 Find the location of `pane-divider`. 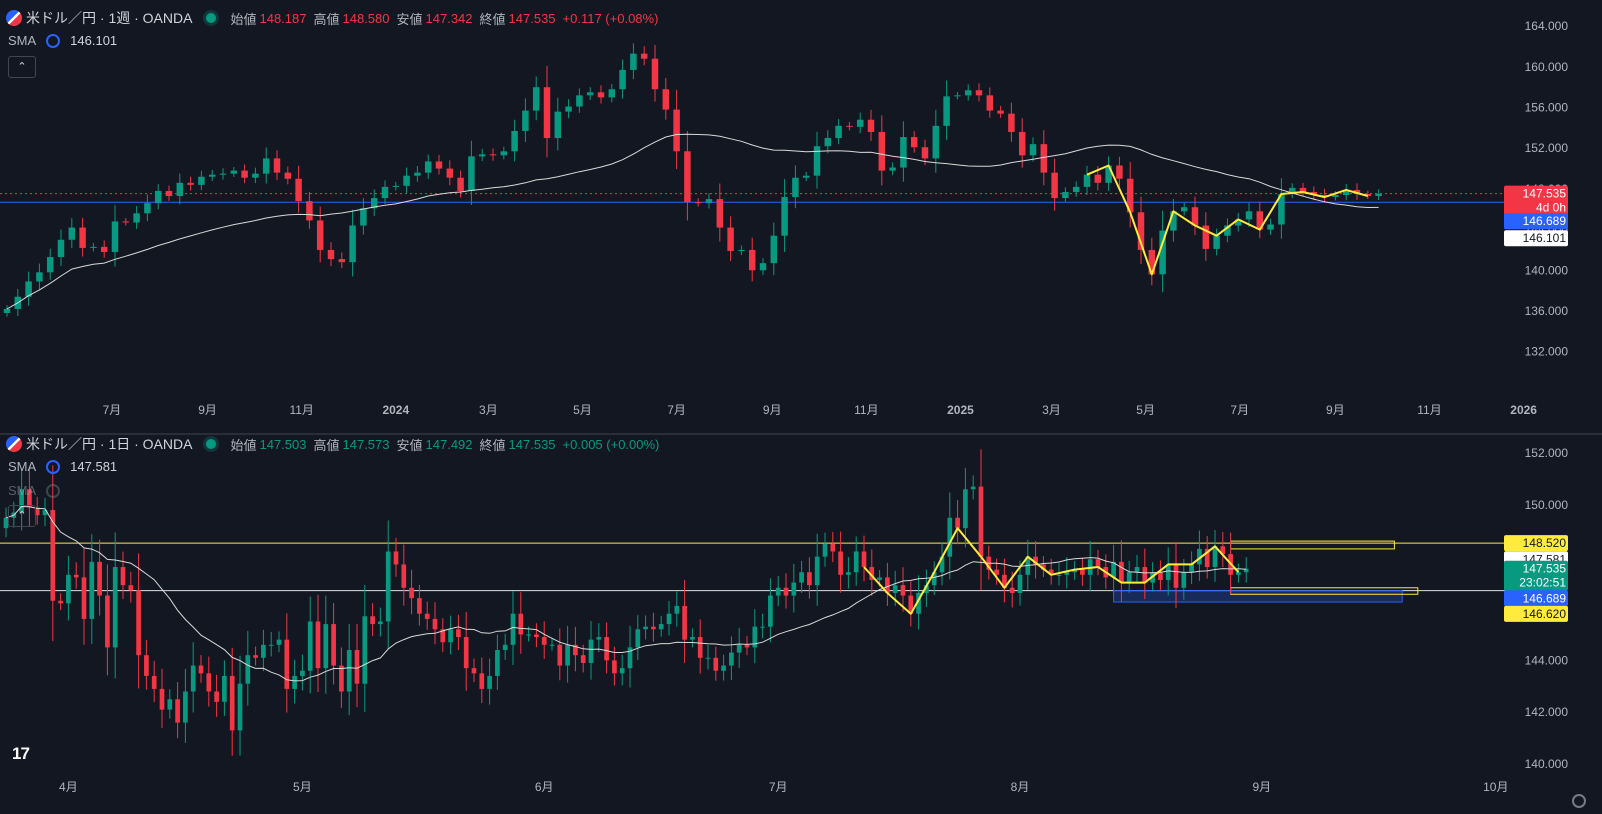

pane-divider is located at coordinates (801, 434).